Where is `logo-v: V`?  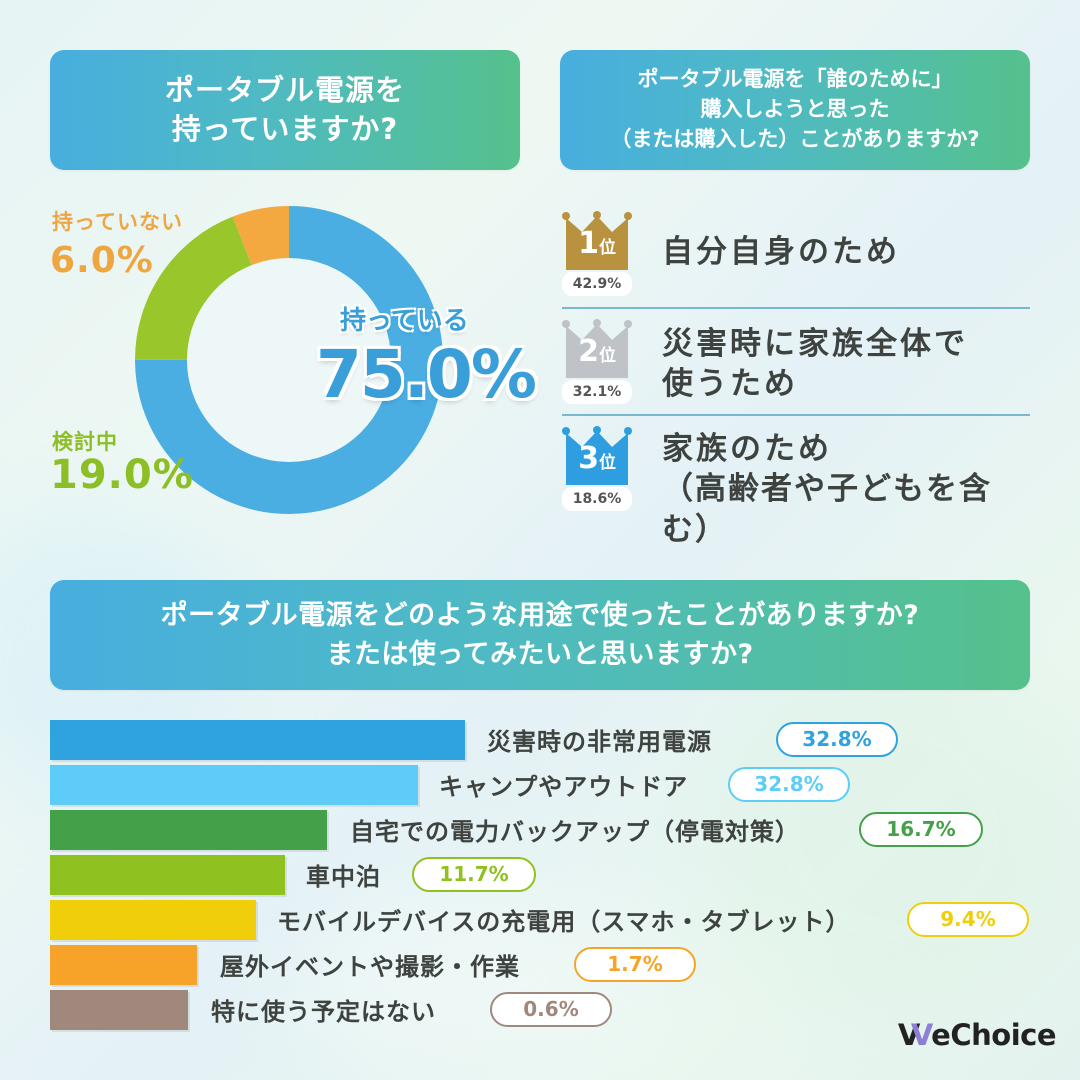 logo-v: V is located at coordinates (908, 1035).